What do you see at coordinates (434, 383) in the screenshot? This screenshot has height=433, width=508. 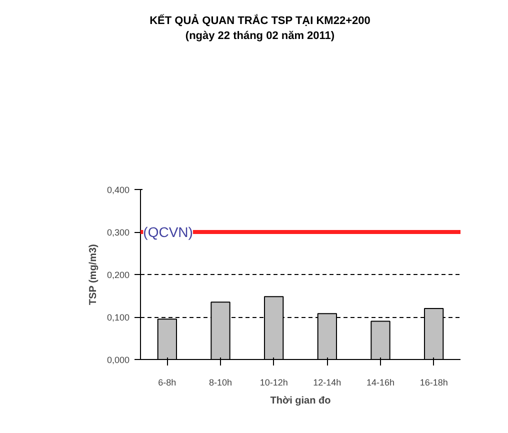 I see `x-tick-label: 16-18h` at bounding box center [434, 383].